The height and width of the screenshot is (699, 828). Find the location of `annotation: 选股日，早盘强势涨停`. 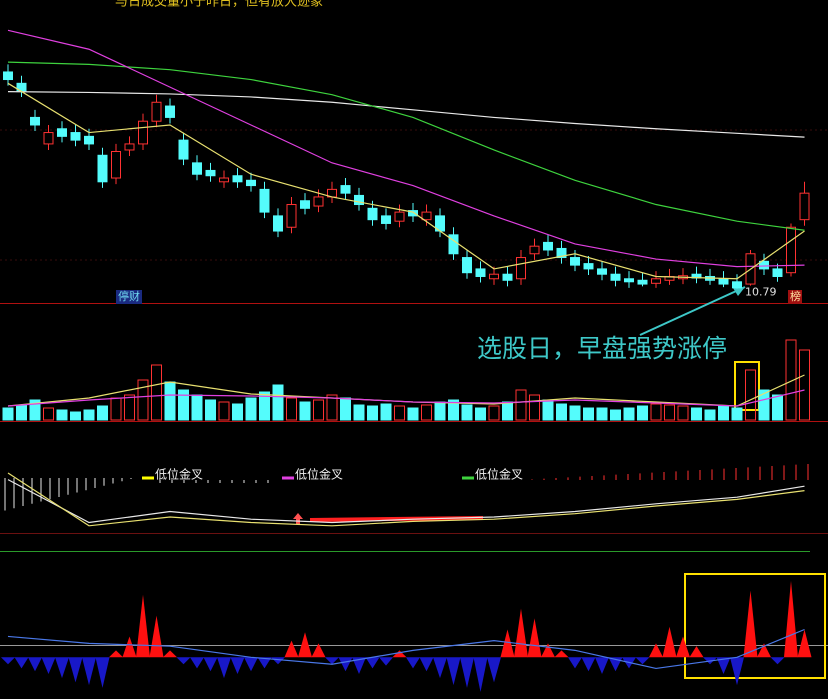

annotation: 选股日，早盘强势涨停 is located at coordinates (602, 348).